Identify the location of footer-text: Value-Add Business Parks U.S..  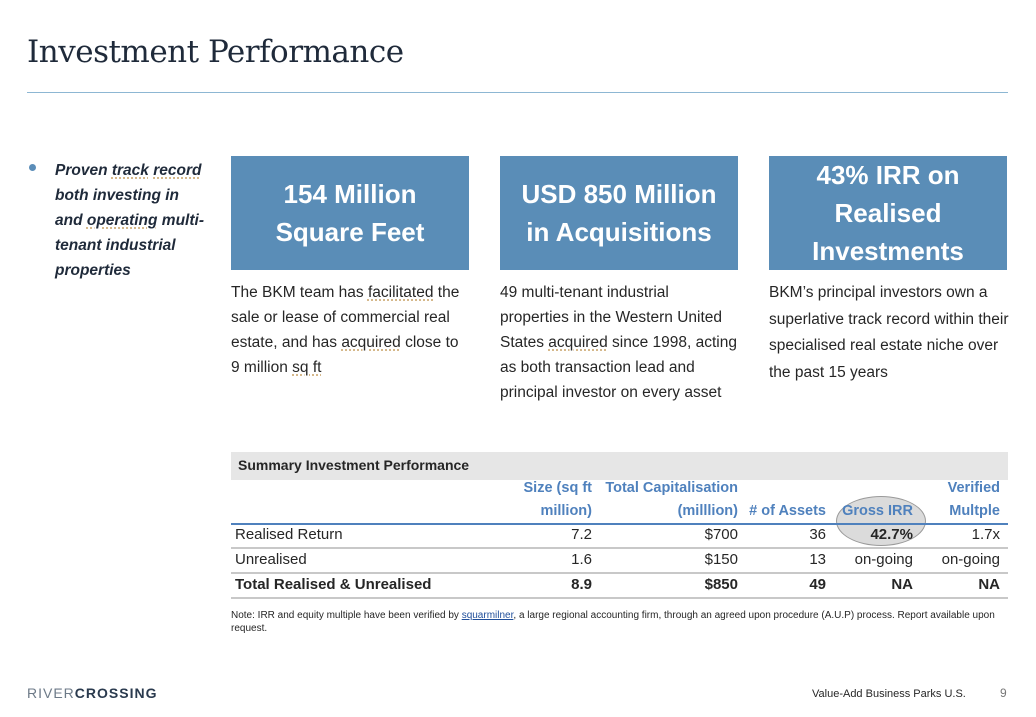
(889, 694).